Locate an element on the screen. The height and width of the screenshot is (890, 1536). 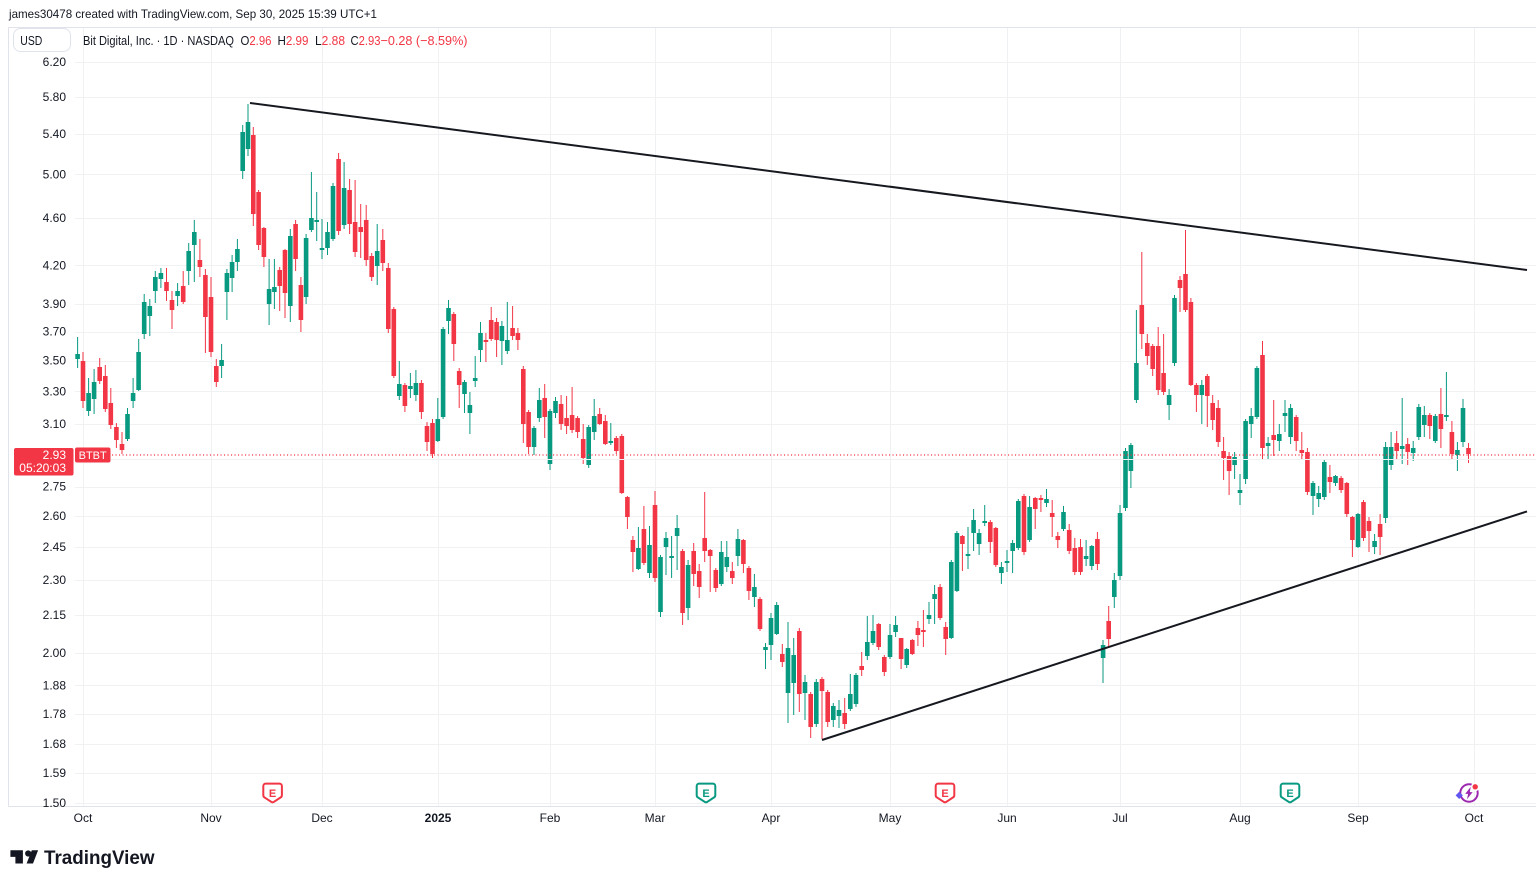
svg-text: 1.78 is located at coordinates (55, 714).